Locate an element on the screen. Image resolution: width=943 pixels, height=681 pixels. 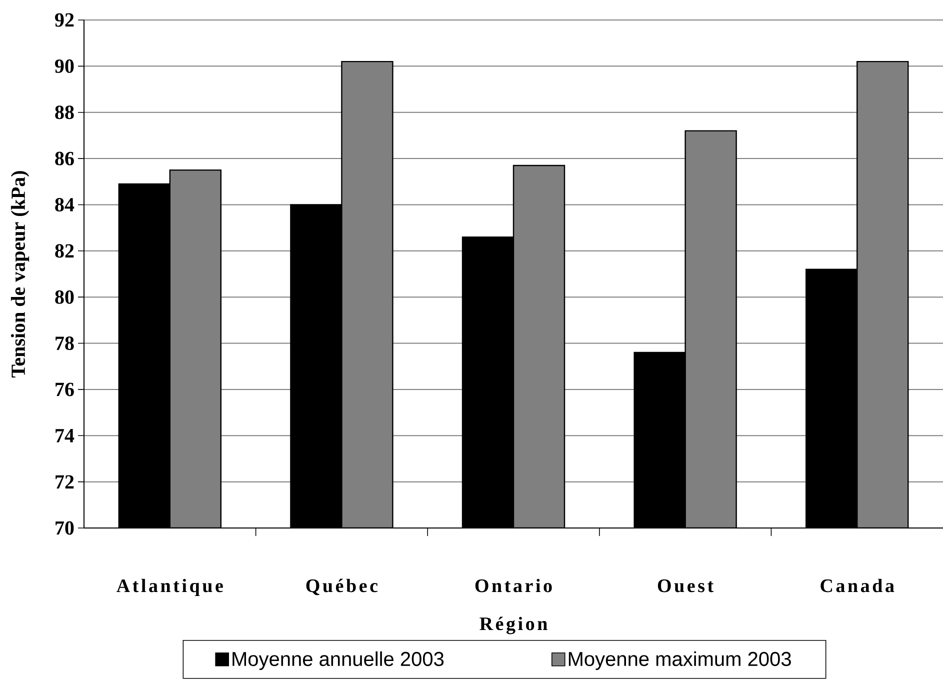
y-tick-label: 88 is located at coordinates (64, 113).